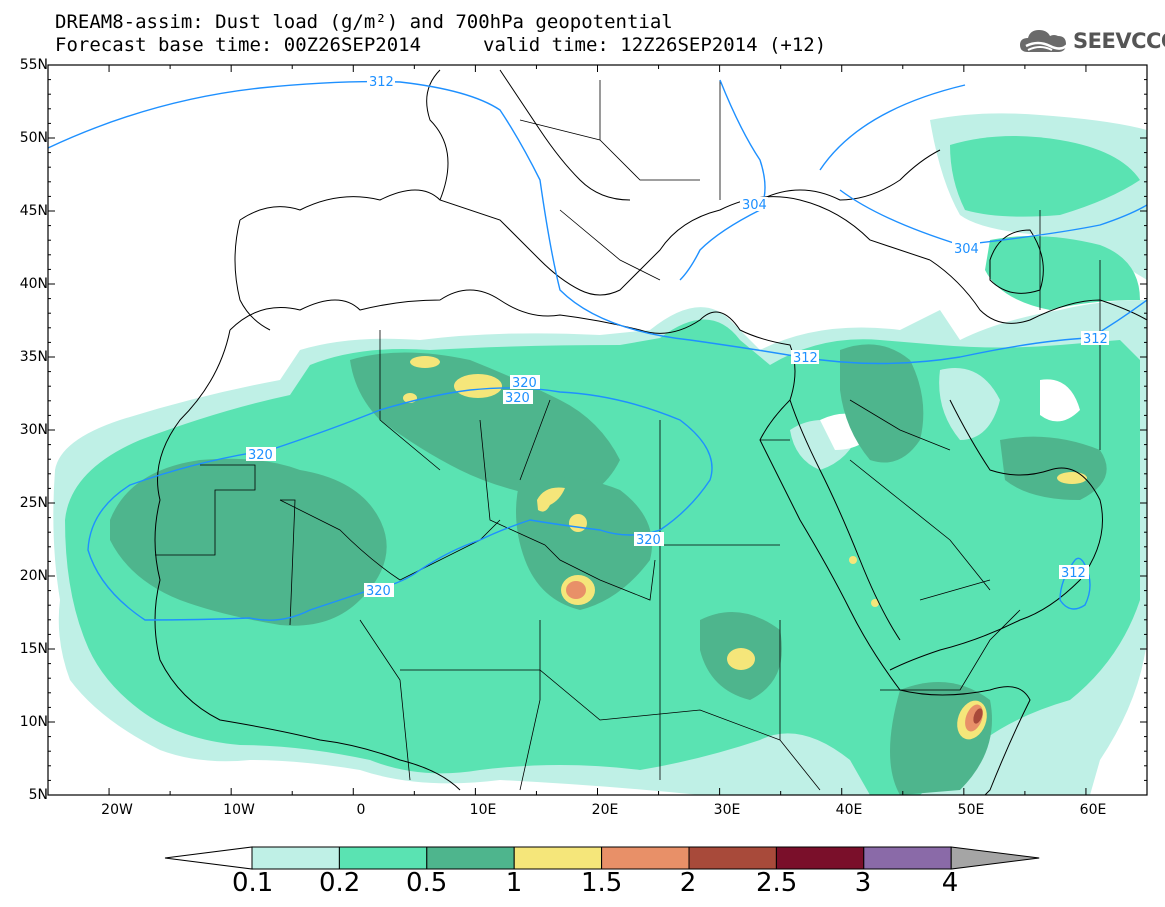  Describe the element at coordinates (605, 810) in the screenshot. I see `lon-label: 20E` at that location.